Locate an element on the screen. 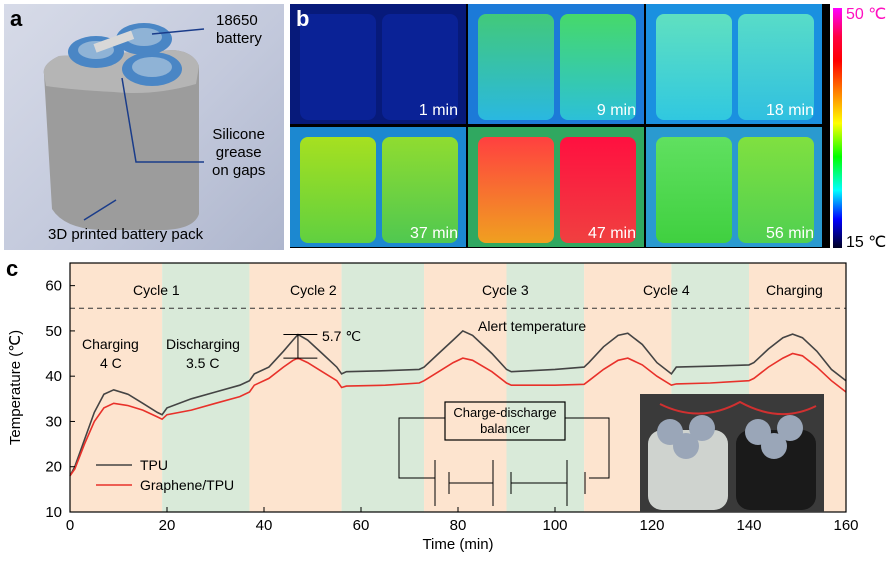 This screenshot has height=571, width=896. tpu-pack is located at coordinates (688, 470).